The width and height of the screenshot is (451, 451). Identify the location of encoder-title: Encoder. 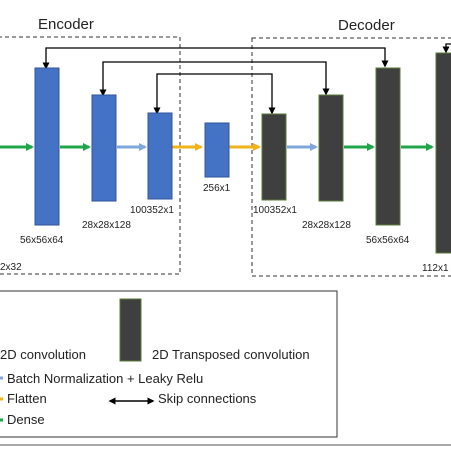
(66, 24).